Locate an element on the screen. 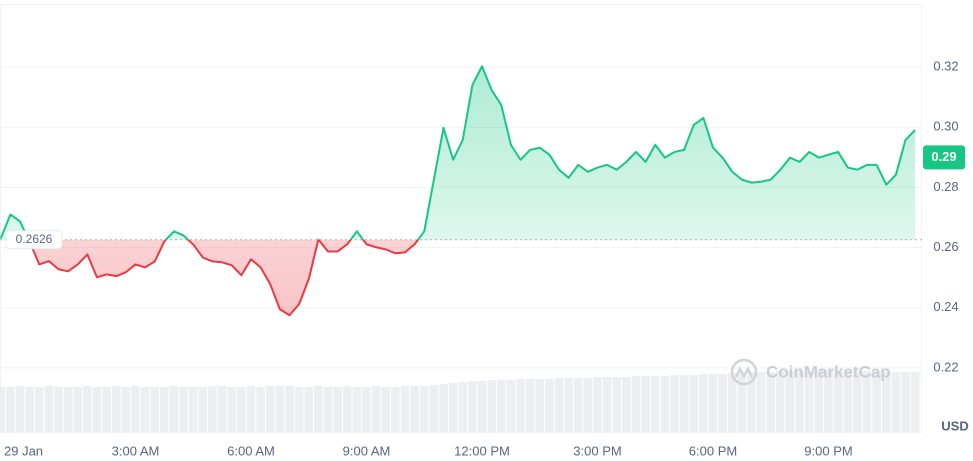 The height and width of the screenshot is (461, 973). y-tick-label: 0.28 is located at coordinates (945, 186).